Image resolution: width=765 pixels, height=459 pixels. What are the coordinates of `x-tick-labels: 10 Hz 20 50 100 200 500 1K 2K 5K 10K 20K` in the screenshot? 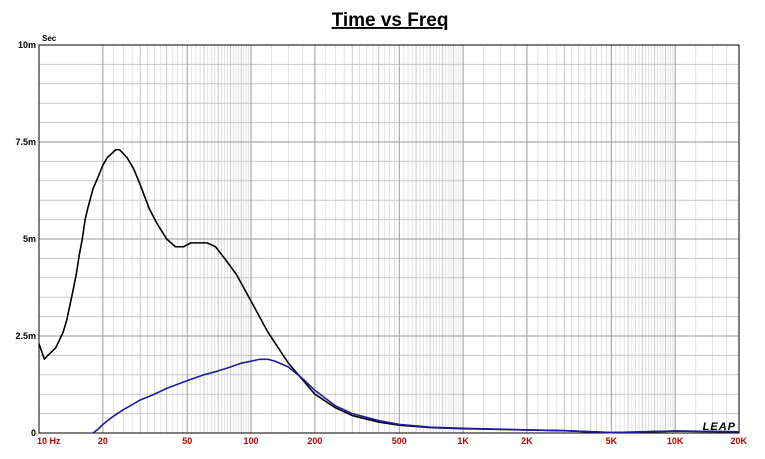 It's located at (392, 441).